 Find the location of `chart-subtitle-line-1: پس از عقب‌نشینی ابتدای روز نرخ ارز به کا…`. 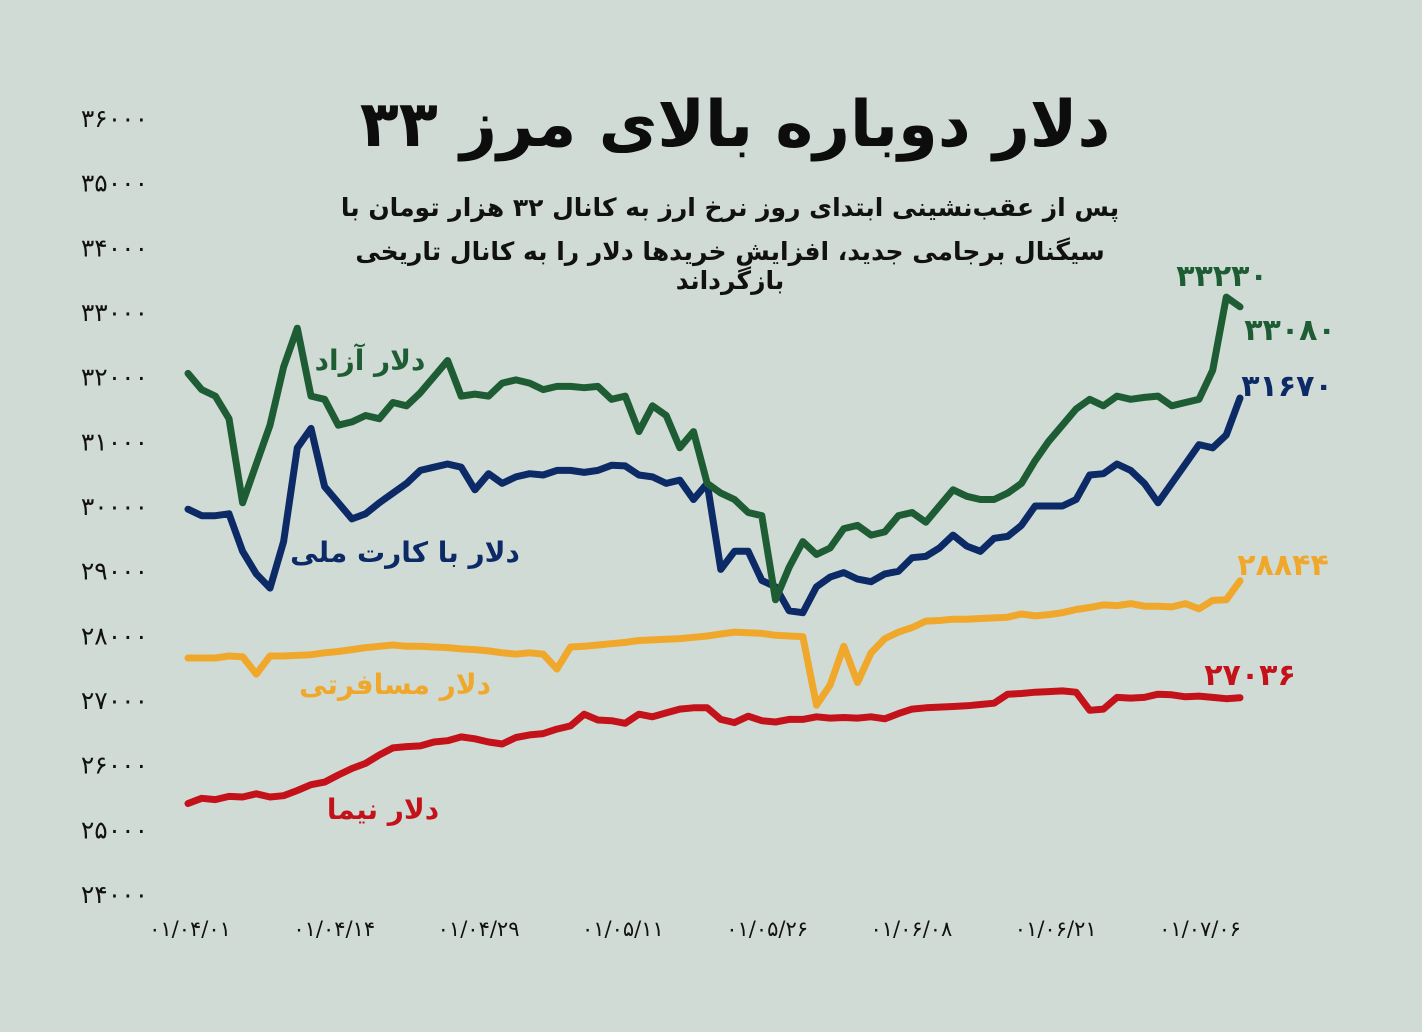

chart-subtitle-line-1: پس از عقب‌نشینی ابتدای روز نرخ ارز به کا… is located at coordinates (730, 207).